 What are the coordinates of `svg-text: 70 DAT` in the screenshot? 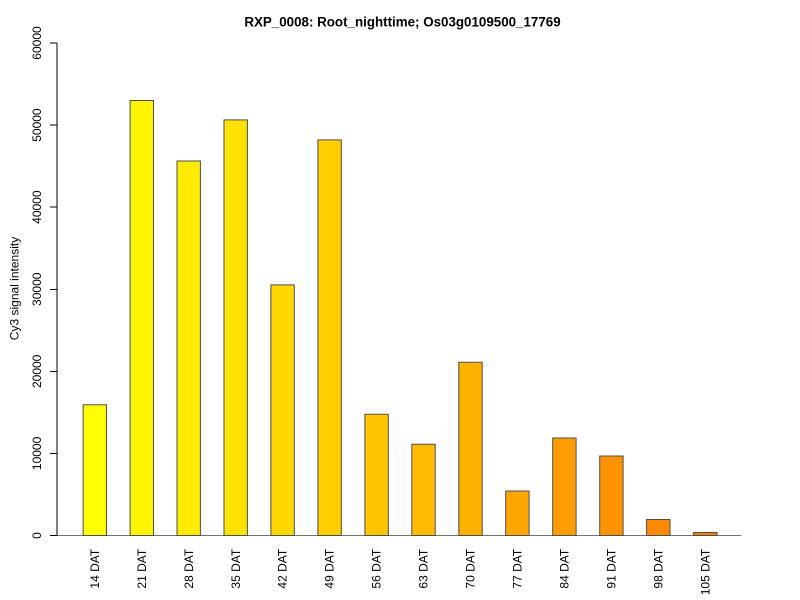 It's located at (471, 568).